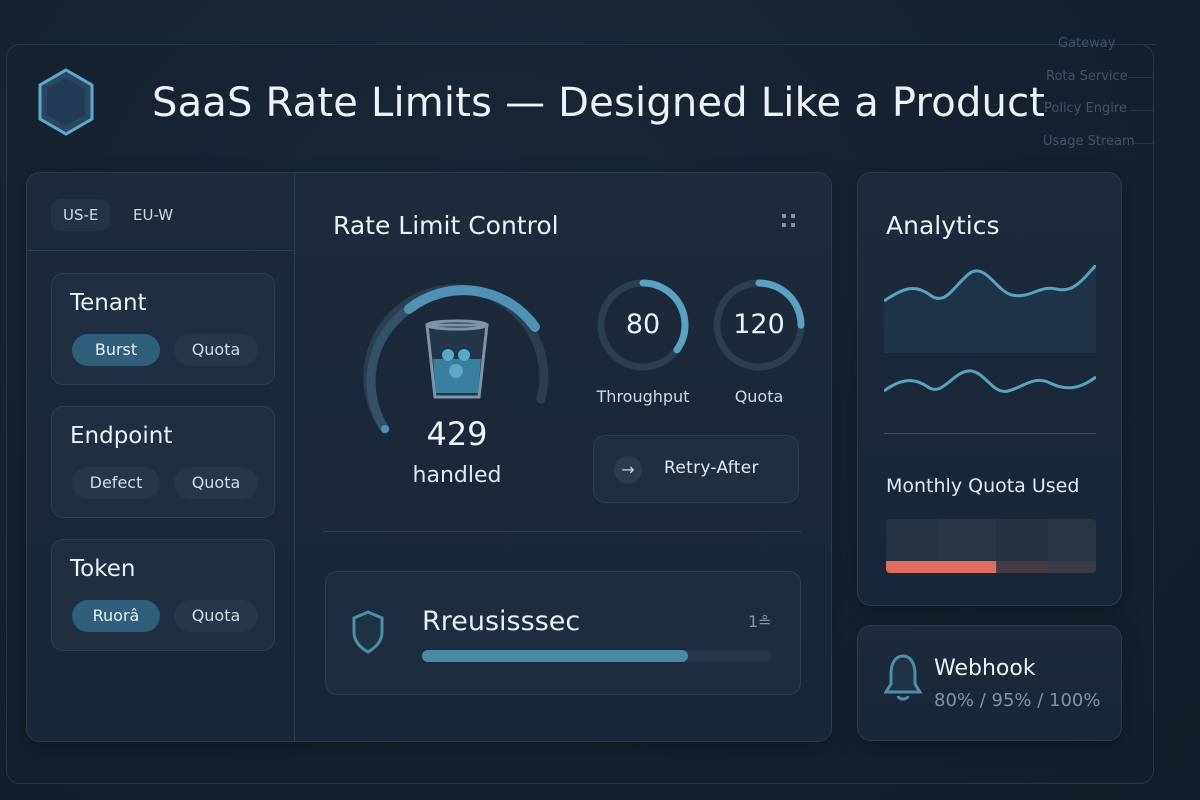 The image size is (1200, 800). Describe the element at coordinates (711, 468) in the screenshot. I see `retry-after-label: Retry-After` at that location.